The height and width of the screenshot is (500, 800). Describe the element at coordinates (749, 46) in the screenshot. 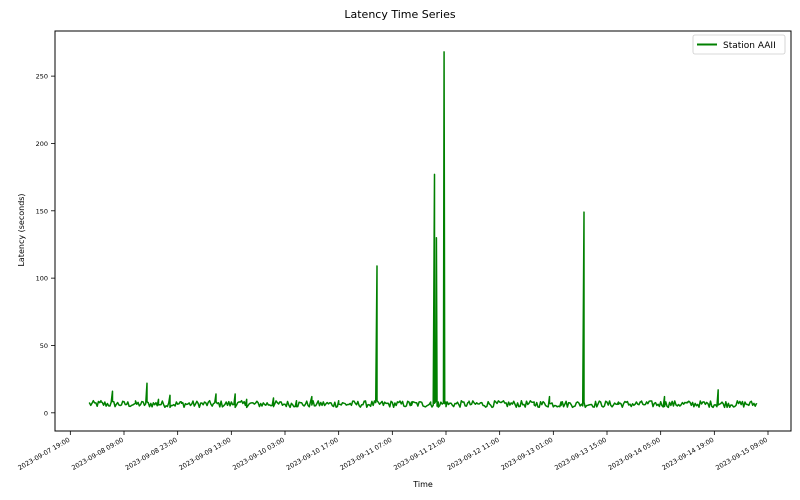

I see `legend-label-station-aaii: Station AAII` at that location.